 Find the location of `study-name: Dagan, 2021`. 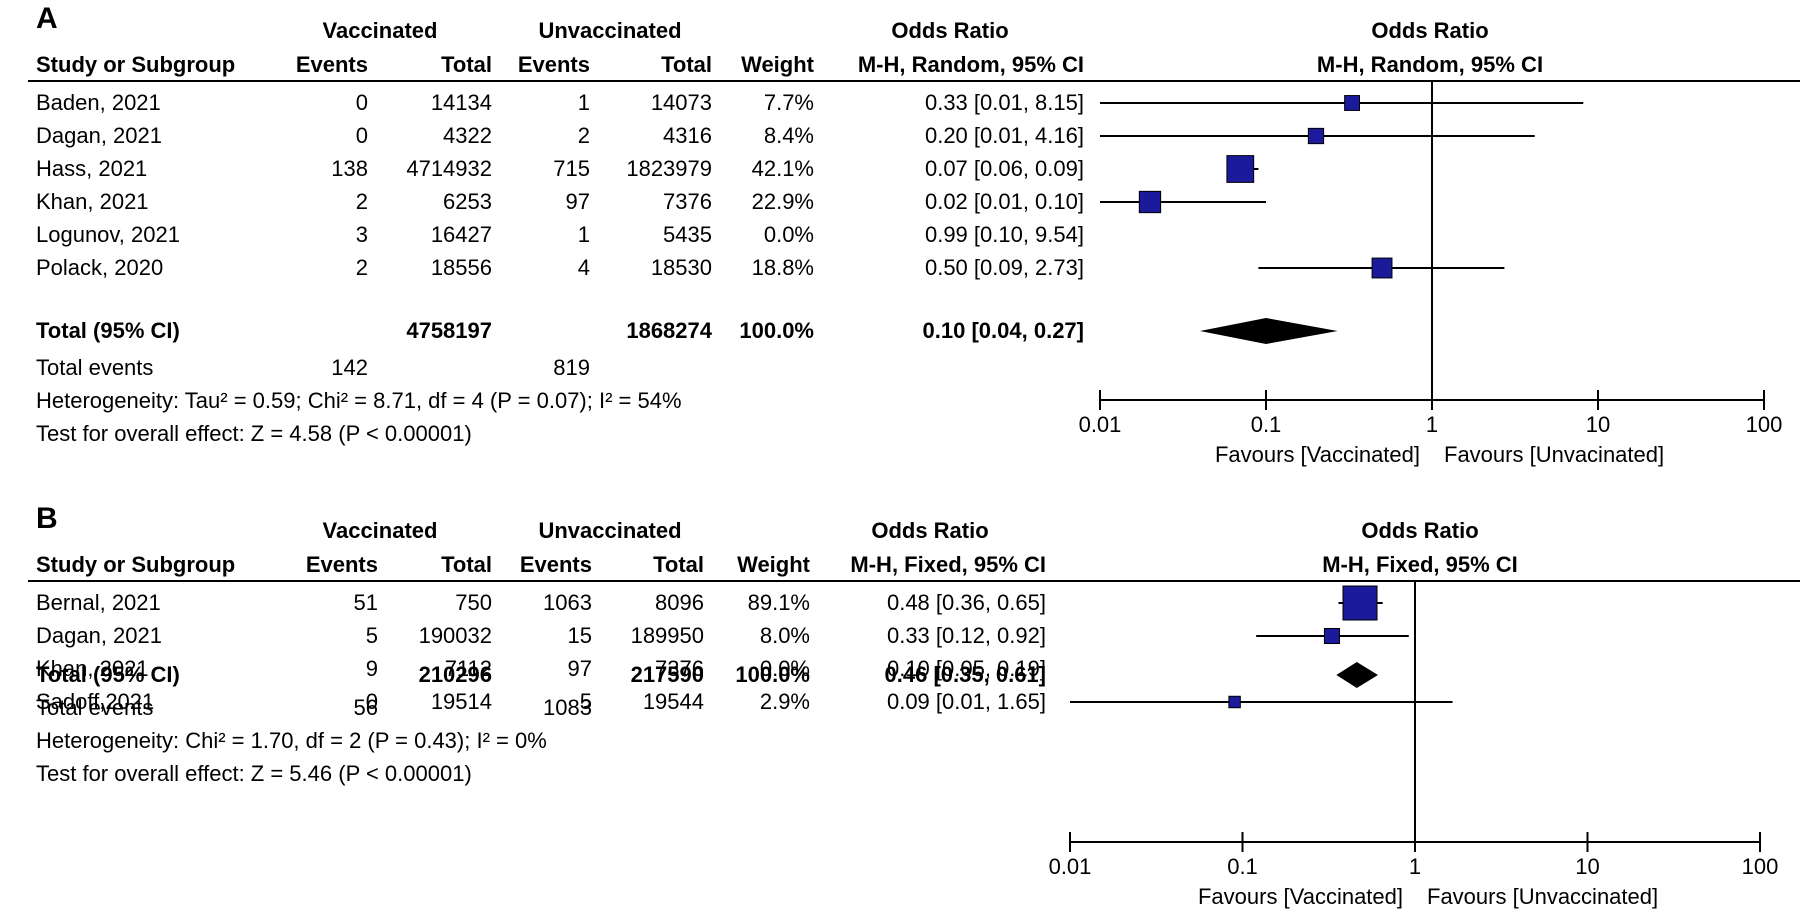

study-name: Dagan, 2021 is located at coordinates (99, 635).